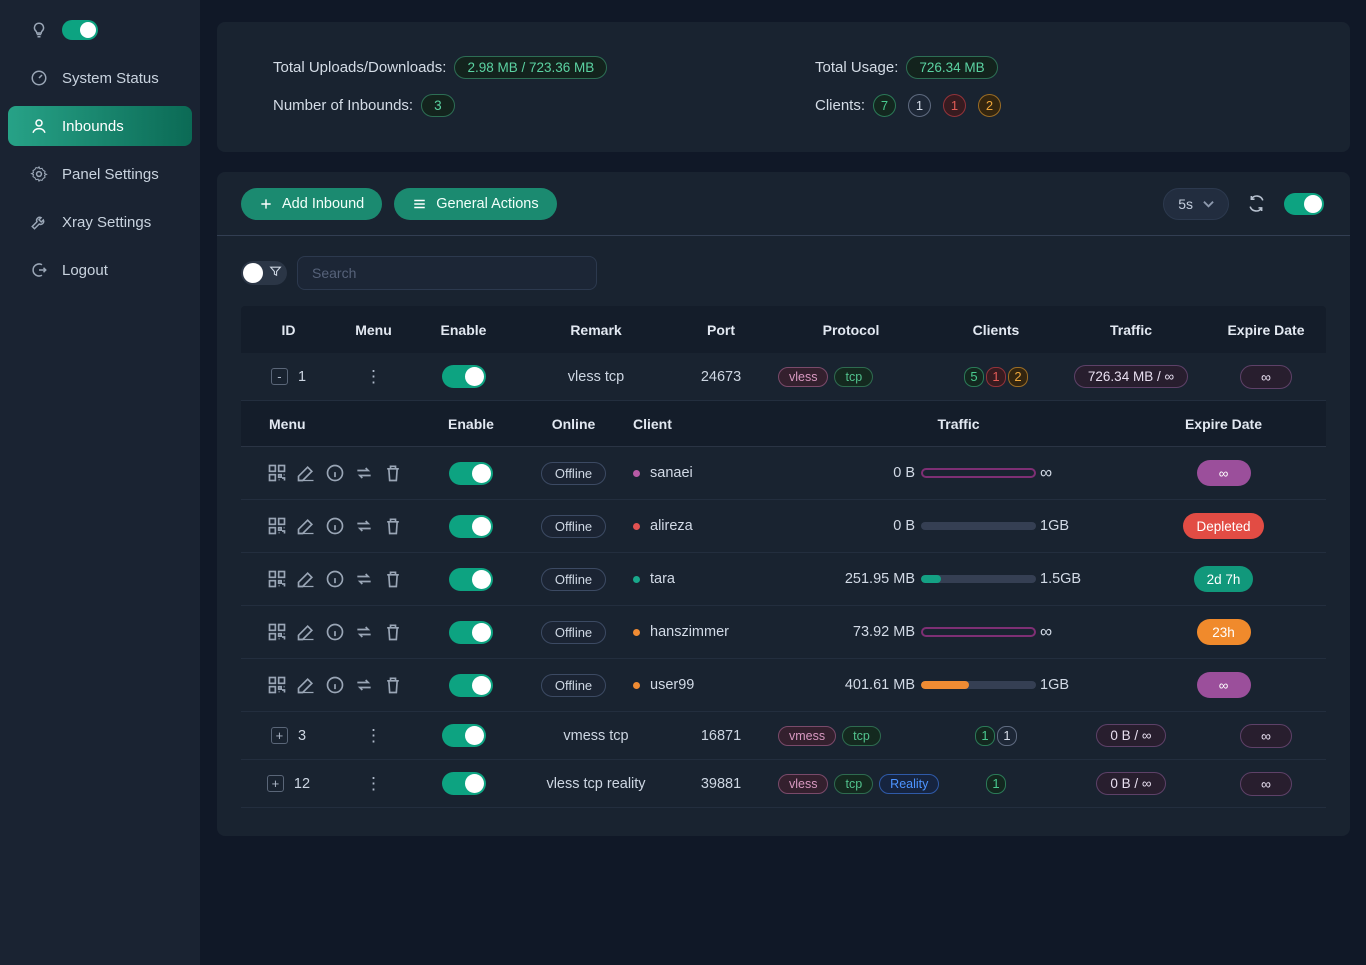 This screenshot has width=1366, height=965. What do you see at coordinates (85, 270) in the screenshot?
I see `sidebar-item-label: Logout` at bounding box center [85, 270].